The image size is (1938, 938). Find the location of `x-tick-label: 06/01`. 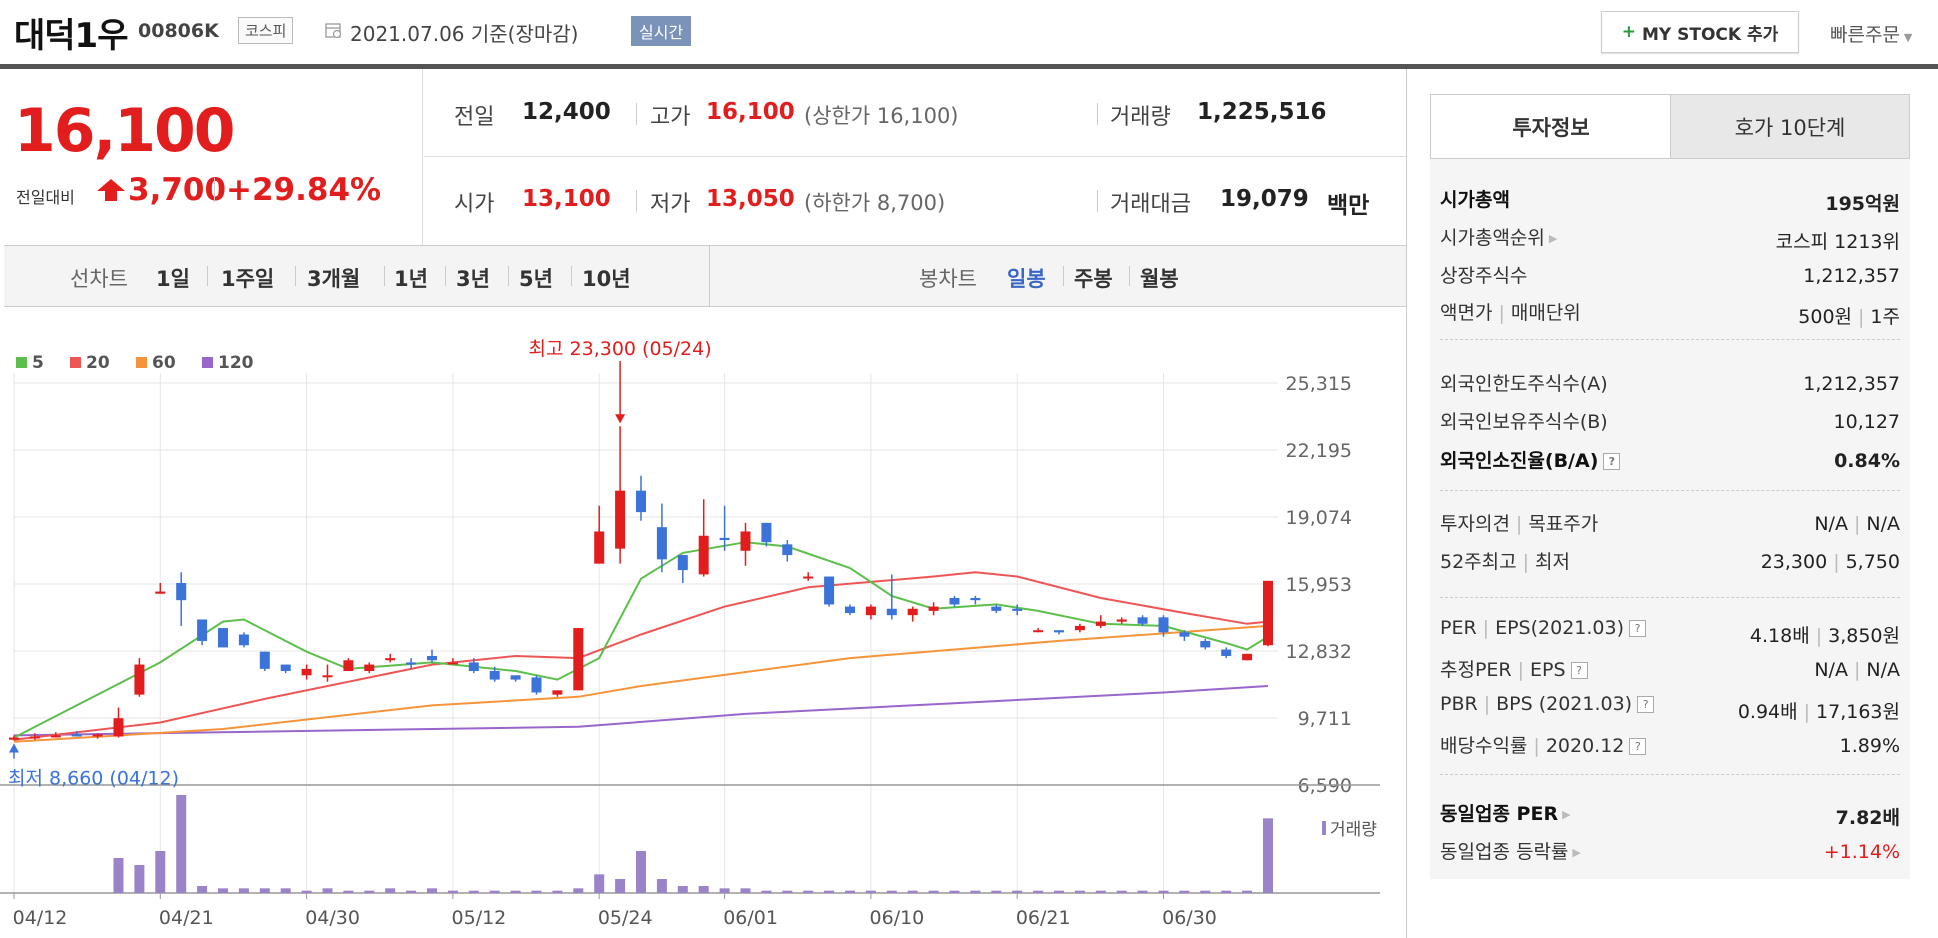

x-tick-label: 06/01 is located at coordinates (750, 918).